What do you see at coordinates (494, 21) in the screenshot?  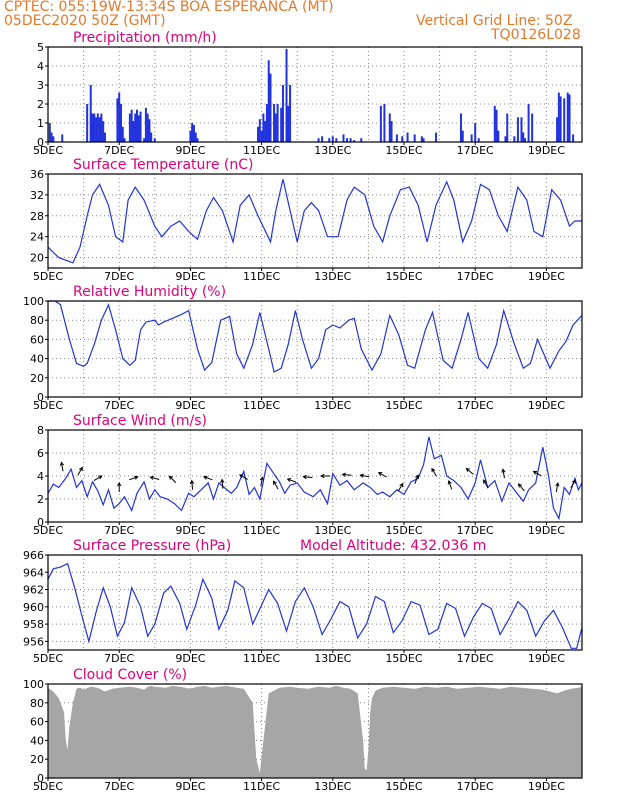 I see `grid-line-note: Vertical Grid Line: 50Z` at bounding box center [494, 21].